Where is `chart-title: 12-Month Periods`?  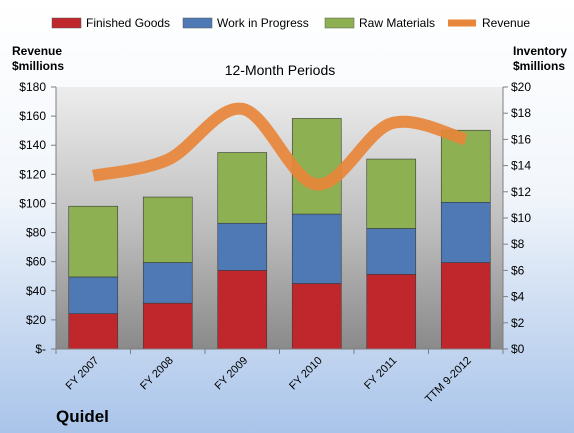
chart-title: 12-Month Periods is located at coordinates (280, 70).